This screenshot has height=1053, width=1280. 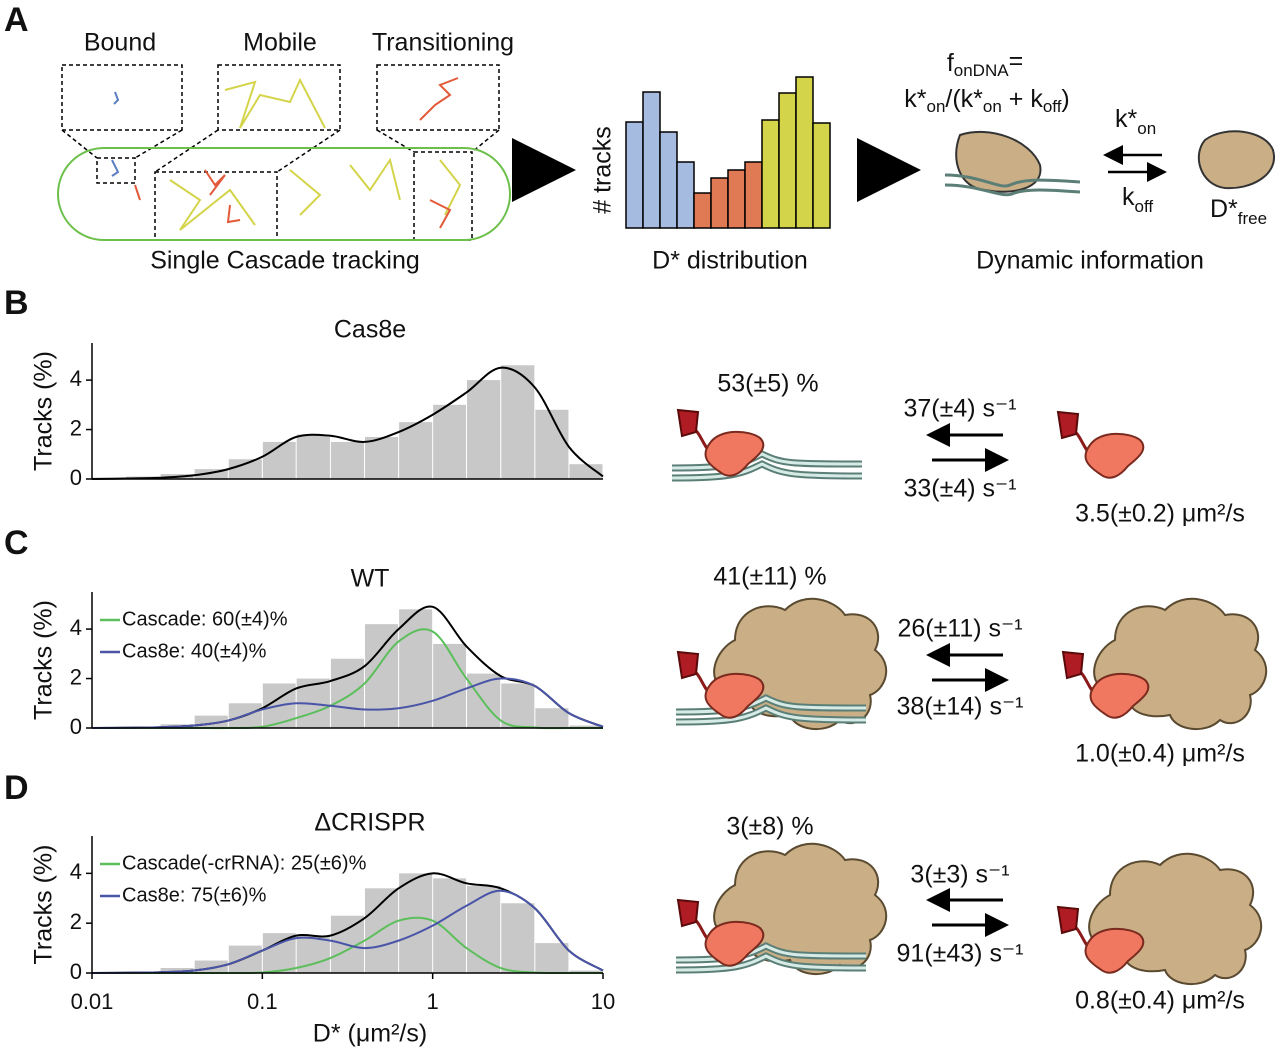 I want to click on cas8e, so click(x=1100, y=445).